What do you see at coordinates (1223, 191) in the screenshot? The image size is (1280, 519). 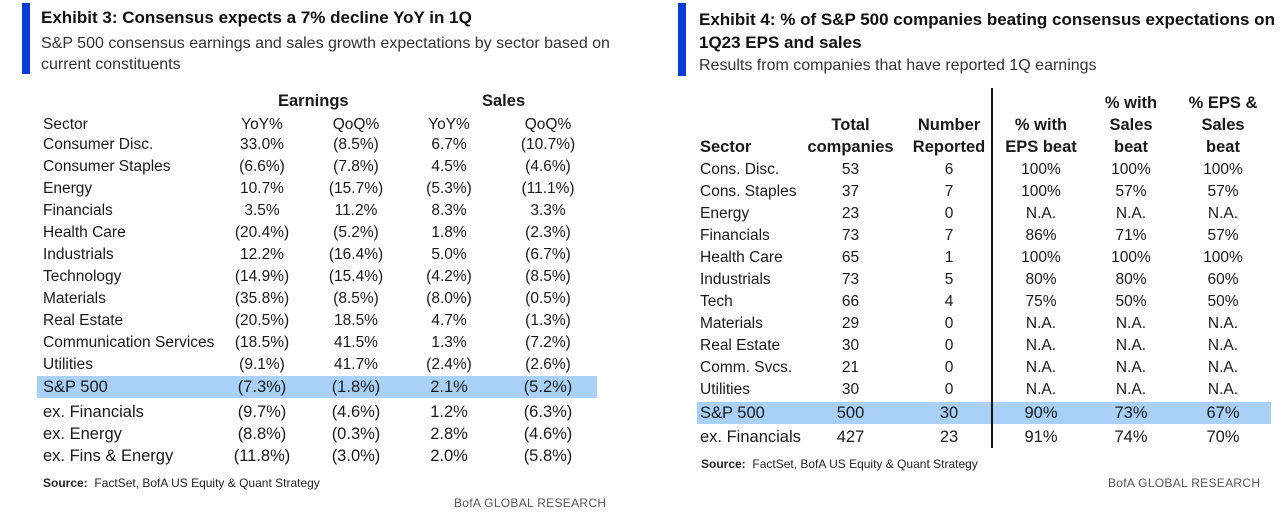 I see `table-cell: 57%` at bounding box center [1223, 191].